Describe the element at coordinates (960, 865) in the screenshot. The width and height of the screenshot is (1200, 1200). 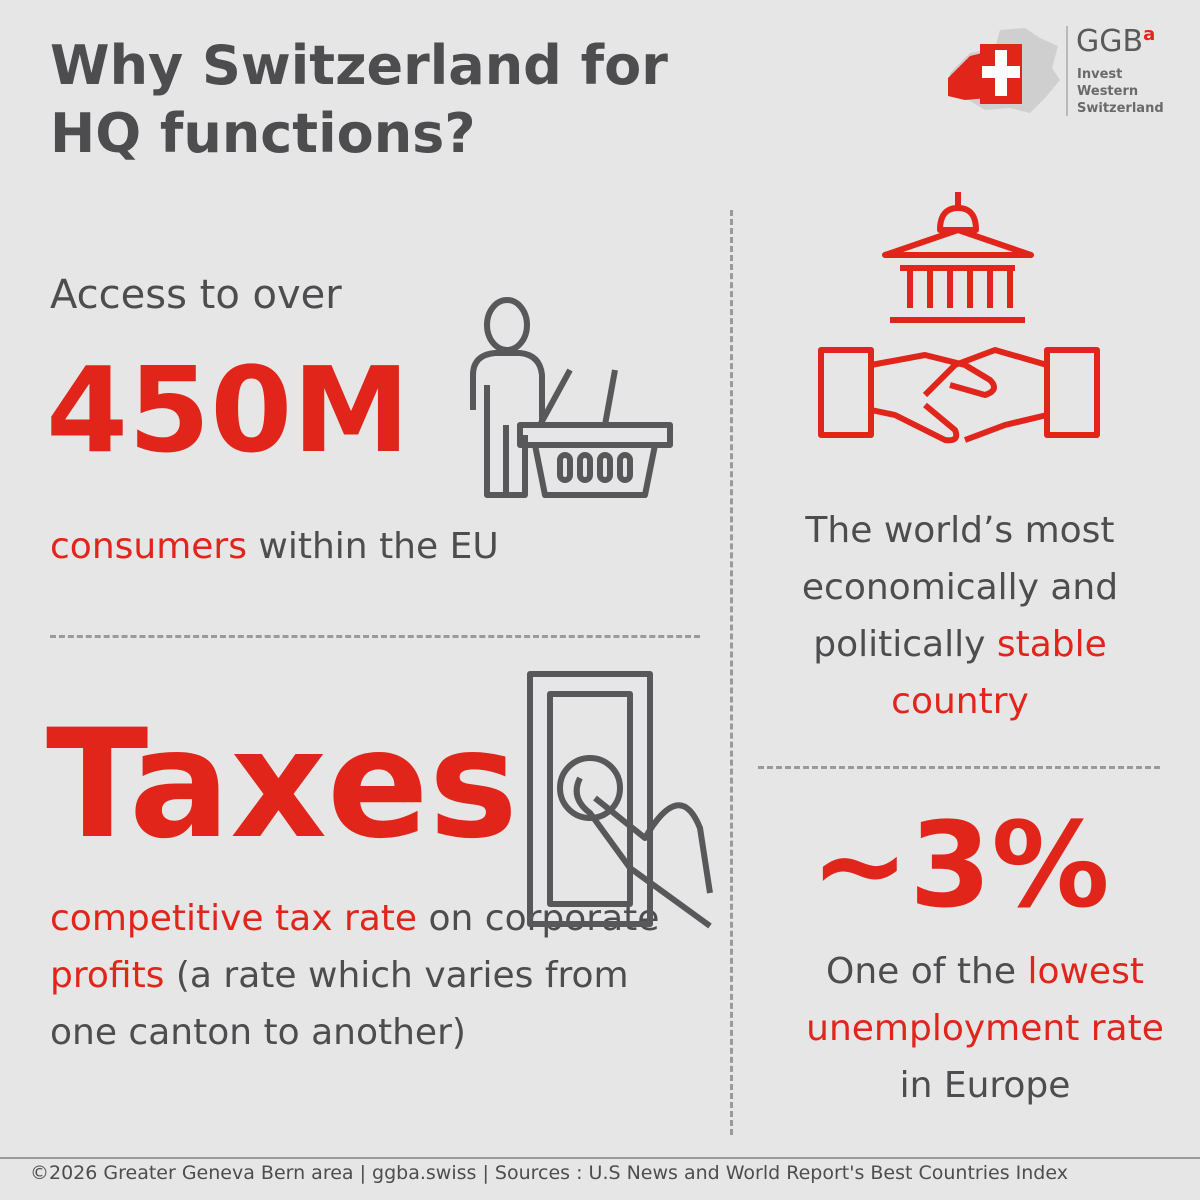
I see `headline: ~3%` at that location.